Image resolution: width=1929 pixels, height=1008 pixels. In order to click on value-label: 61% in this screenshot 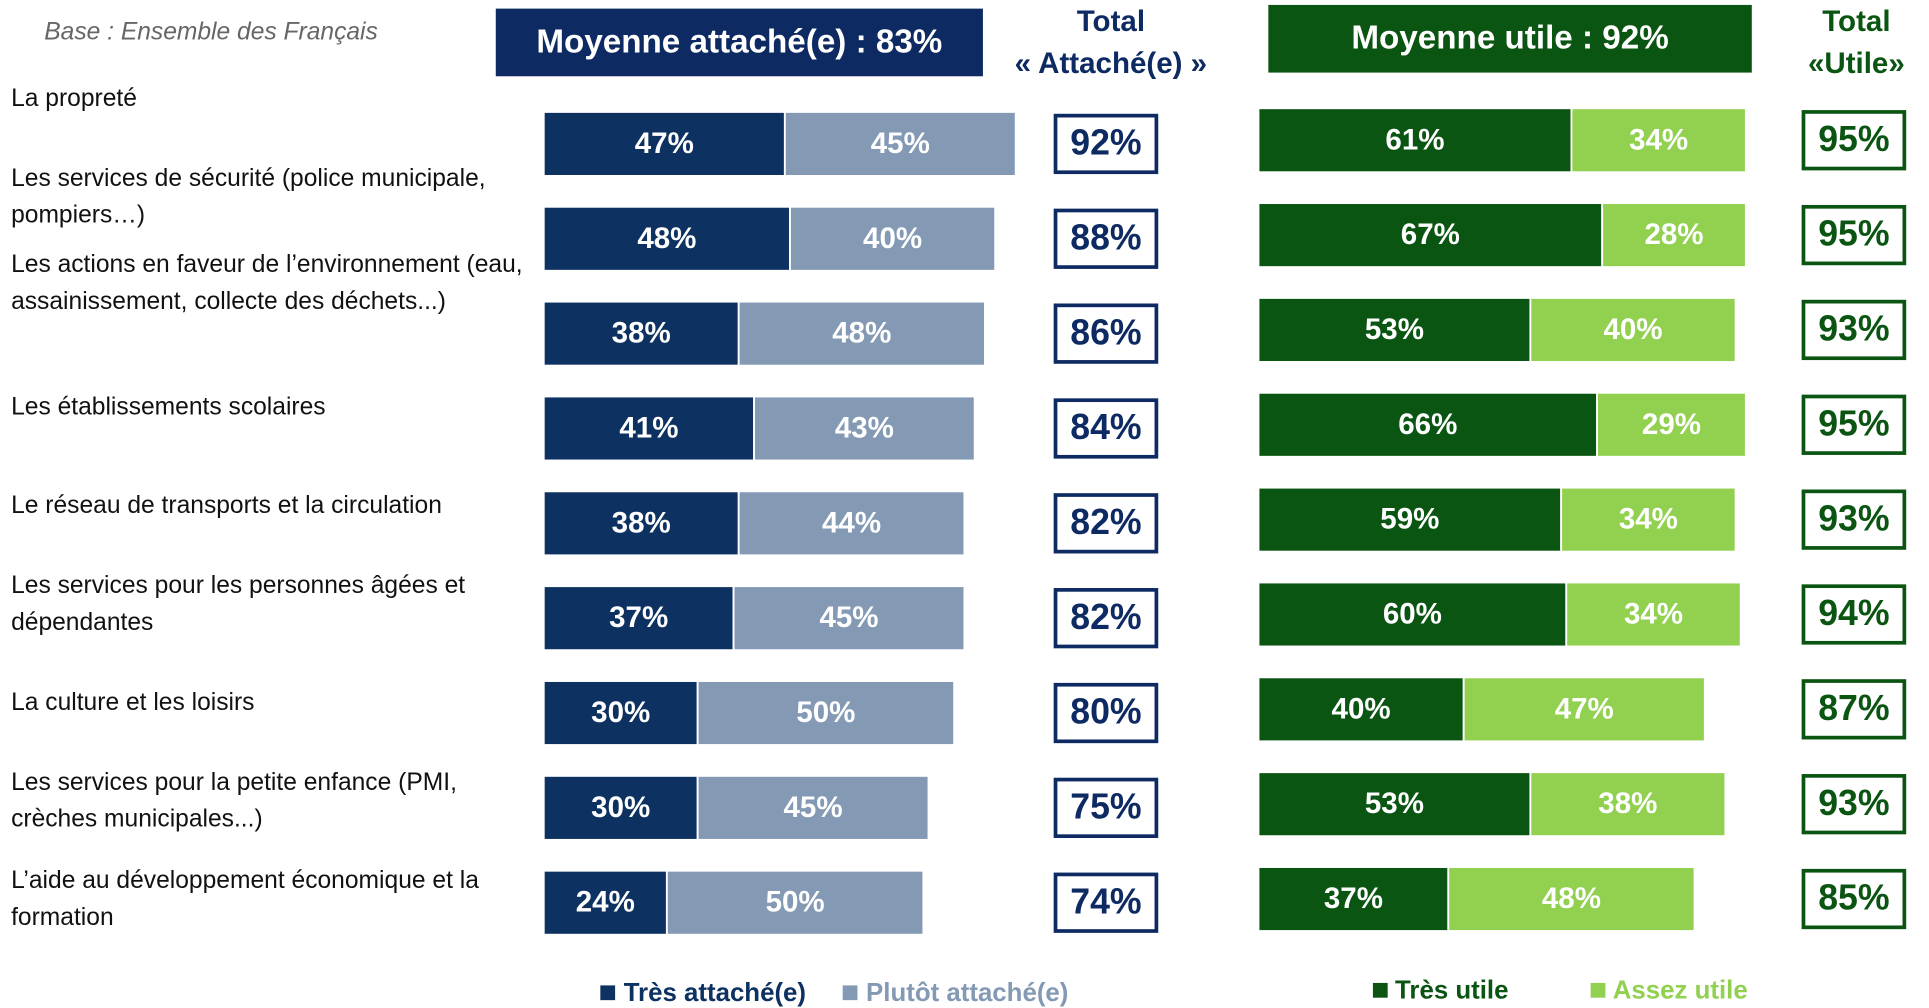, I will do `click(1414, 139)`.